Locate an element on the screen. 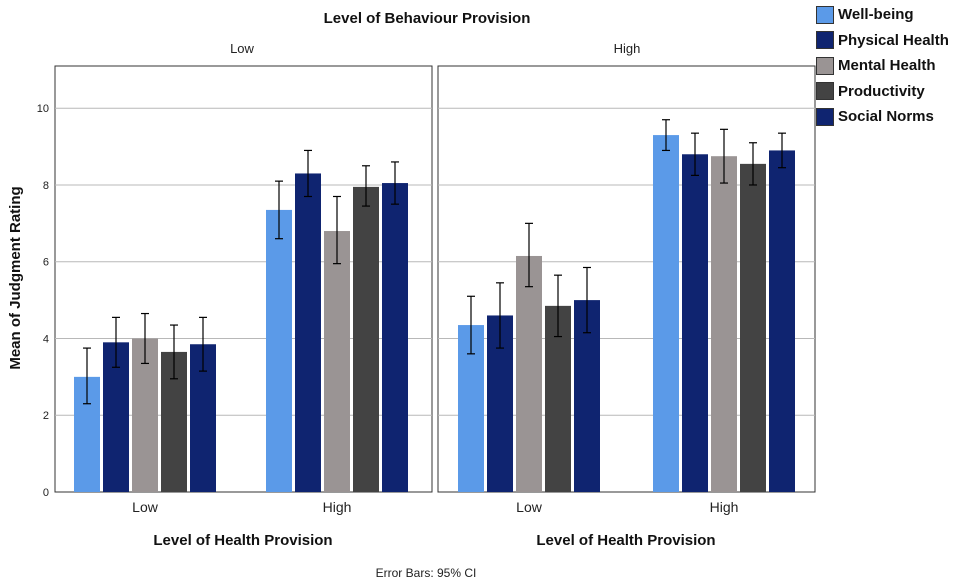  legend-label-physical-health: Physical Health is located at coordinates (893, 40).